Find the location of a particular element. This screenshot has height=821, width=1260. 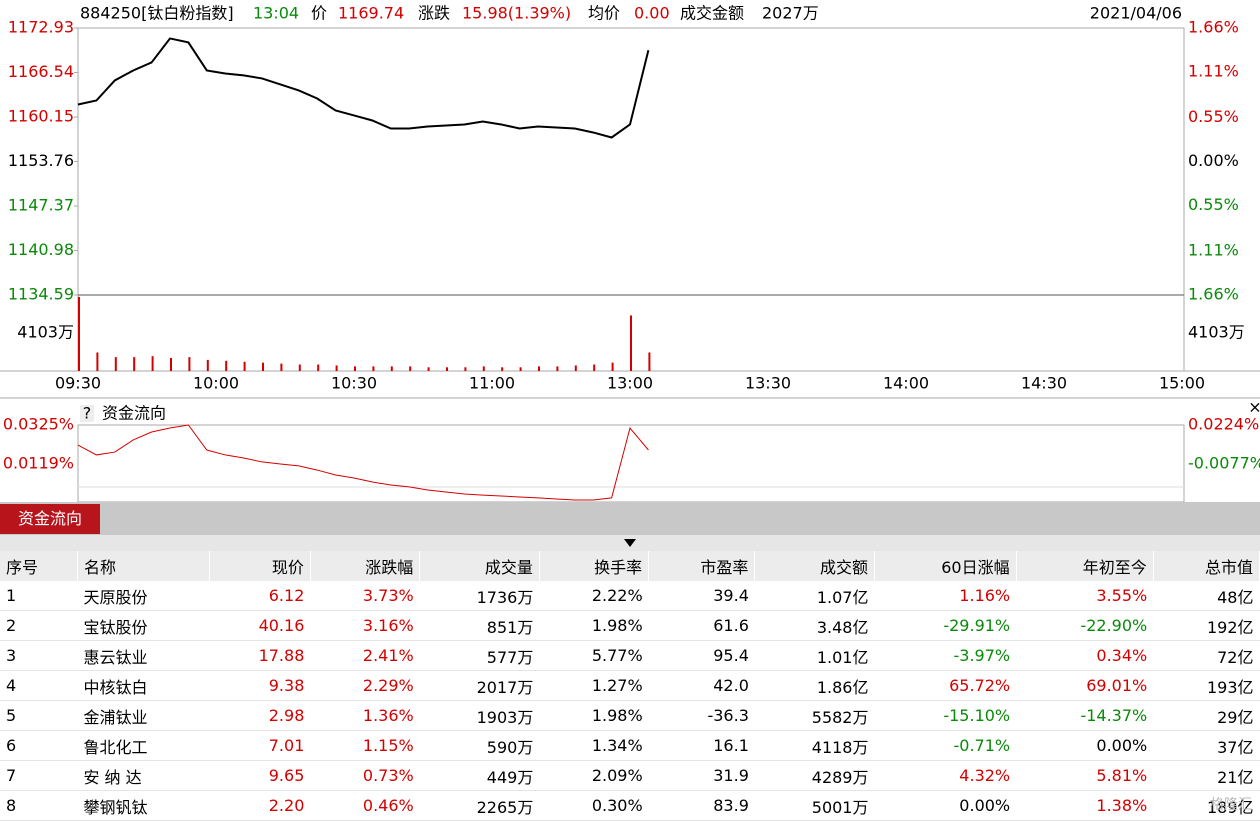

x-tick-label: 13:30 is located at coordinates (768, 383).